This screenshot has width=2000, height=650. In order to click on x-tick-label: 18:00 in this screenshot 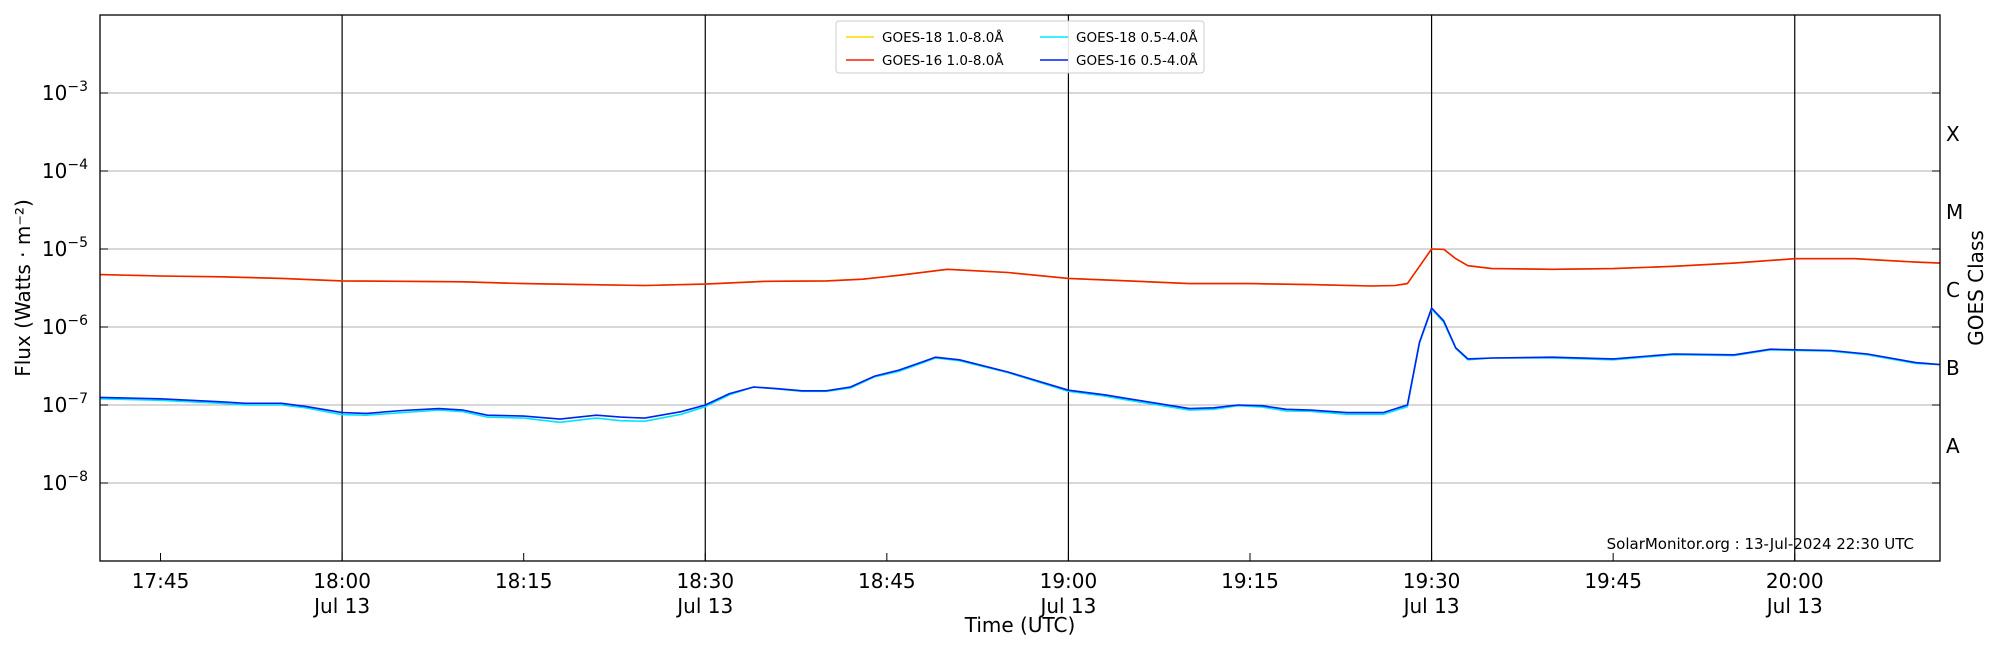, I will do `click(342, 581)`.